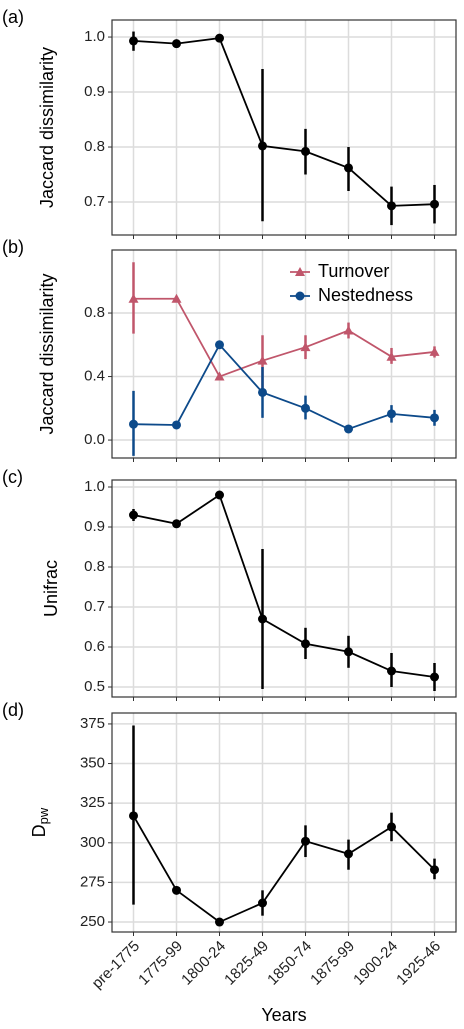  What do you see at coordinates (94, 376) in the screenshot?
I see `y-tick-label: 0.4` at bounding box center [94, 376].